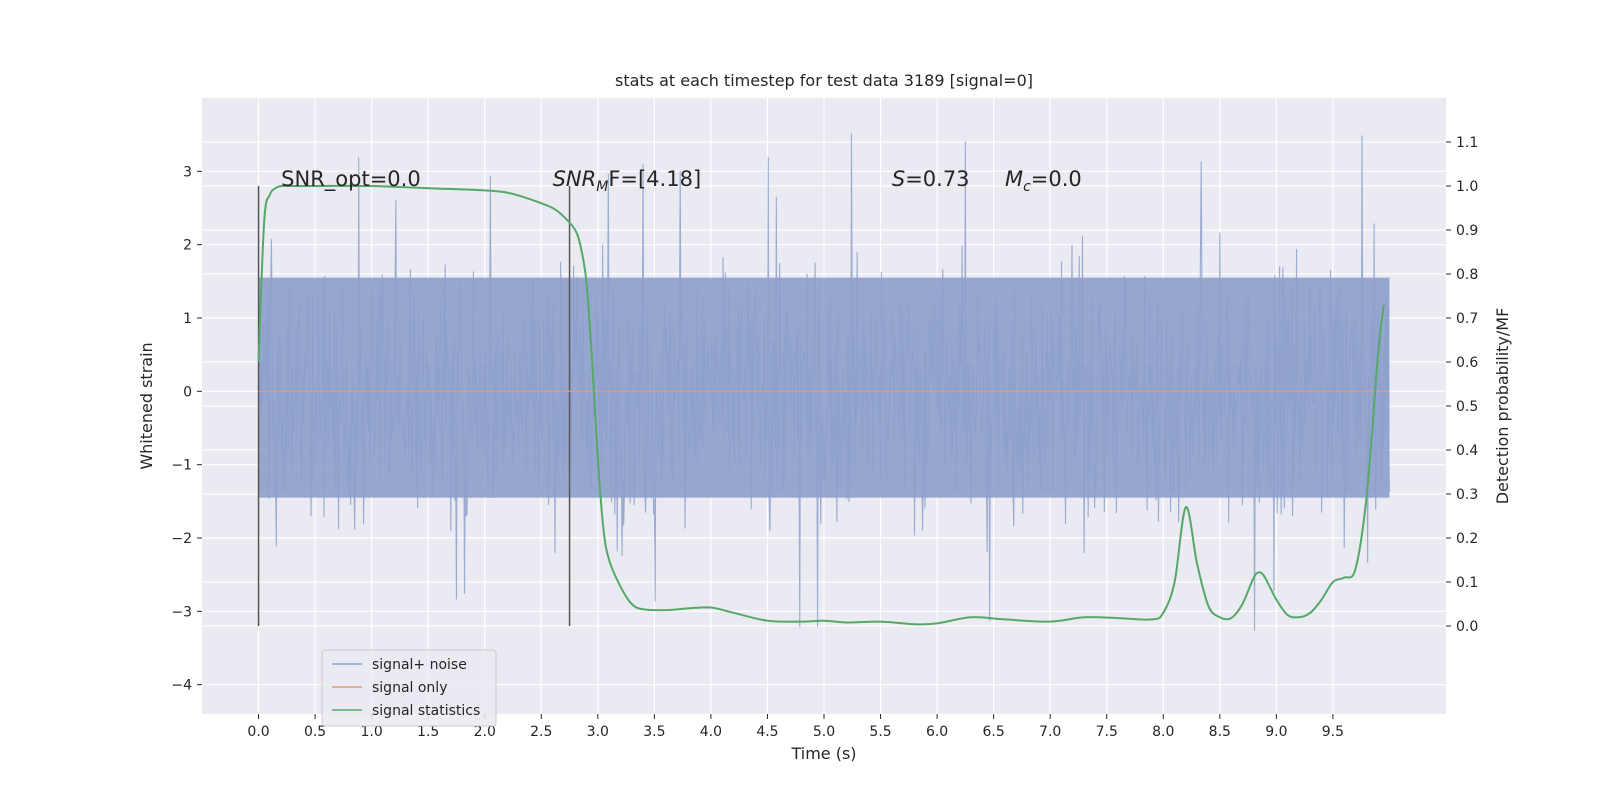 This screenshot has width=1600, height=800. I want to click on x-tick-label: 5.5, so click(880, 732).